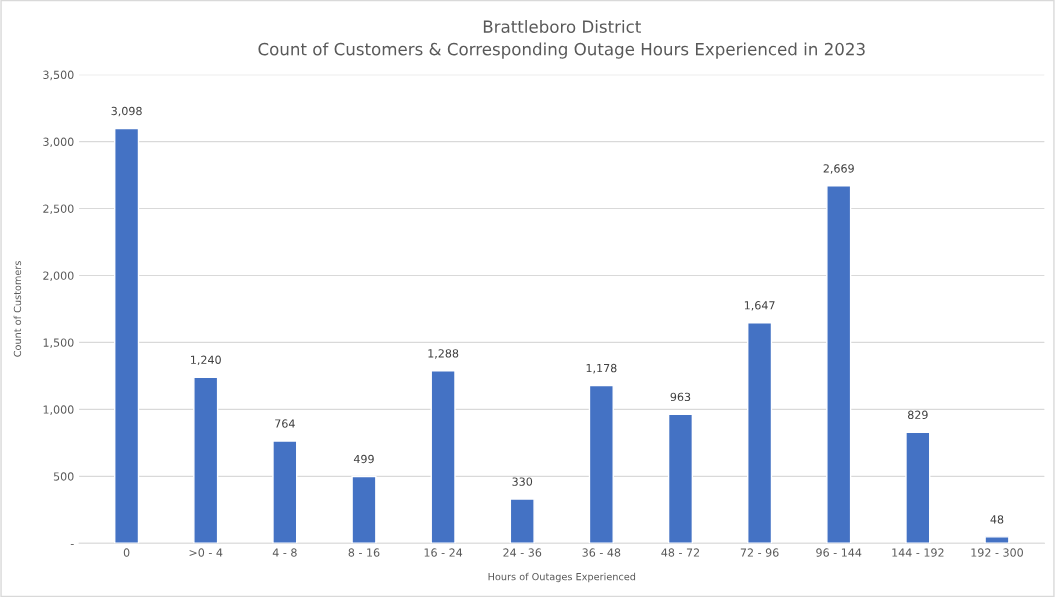 This screenshot has height=597, width=1055. Describe the element at coordinates (522, 481) in the screenshot. I see `data-label: 330` at that location.